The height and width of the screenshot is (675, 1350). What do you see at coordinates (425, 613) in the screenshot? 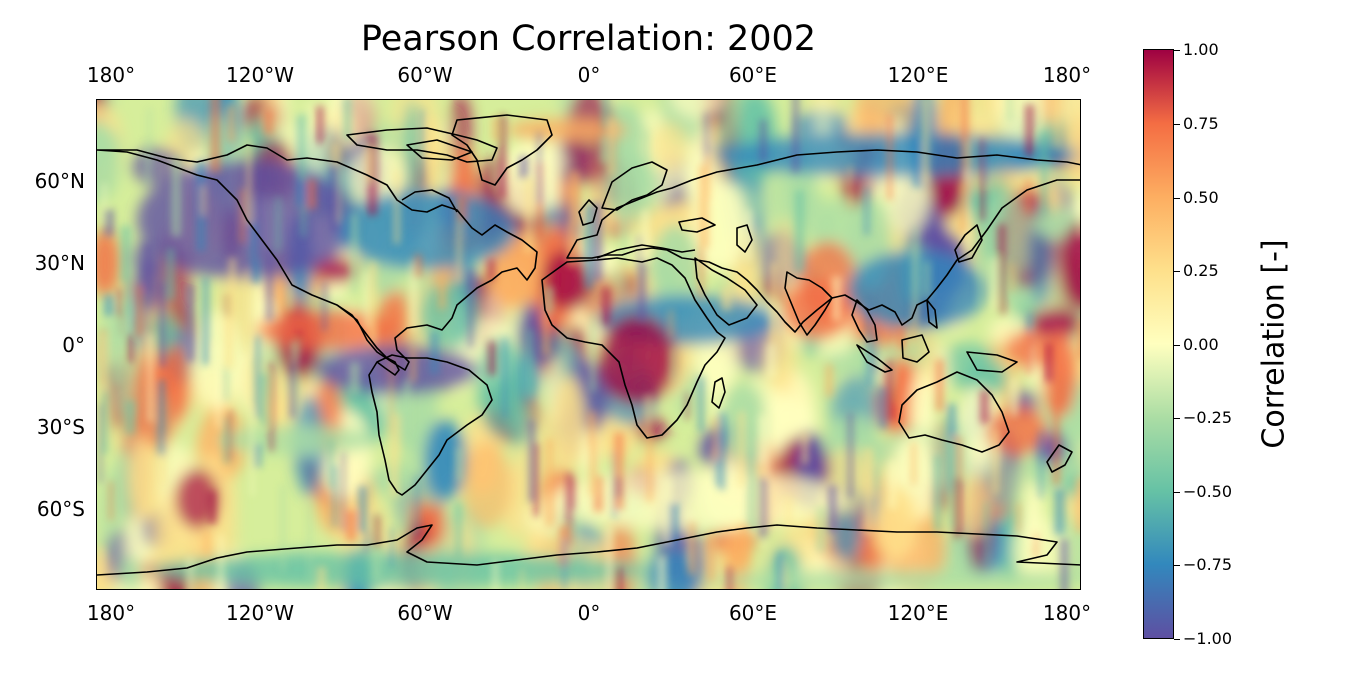
I see `lon-tick-bottom-60w: 60°W` at bounding box center [425, 613].